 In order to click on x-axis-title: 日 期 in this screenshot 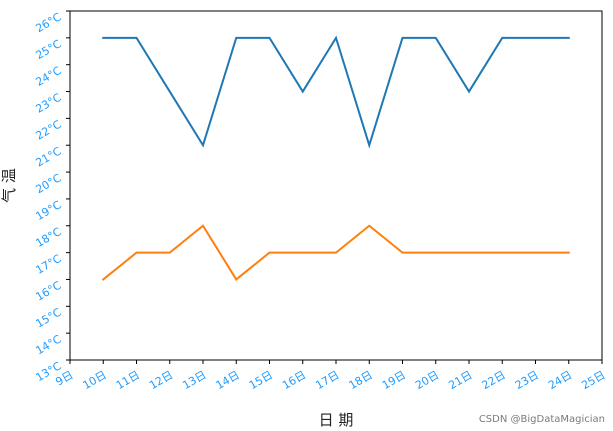, I will do `click(336, 420)`.